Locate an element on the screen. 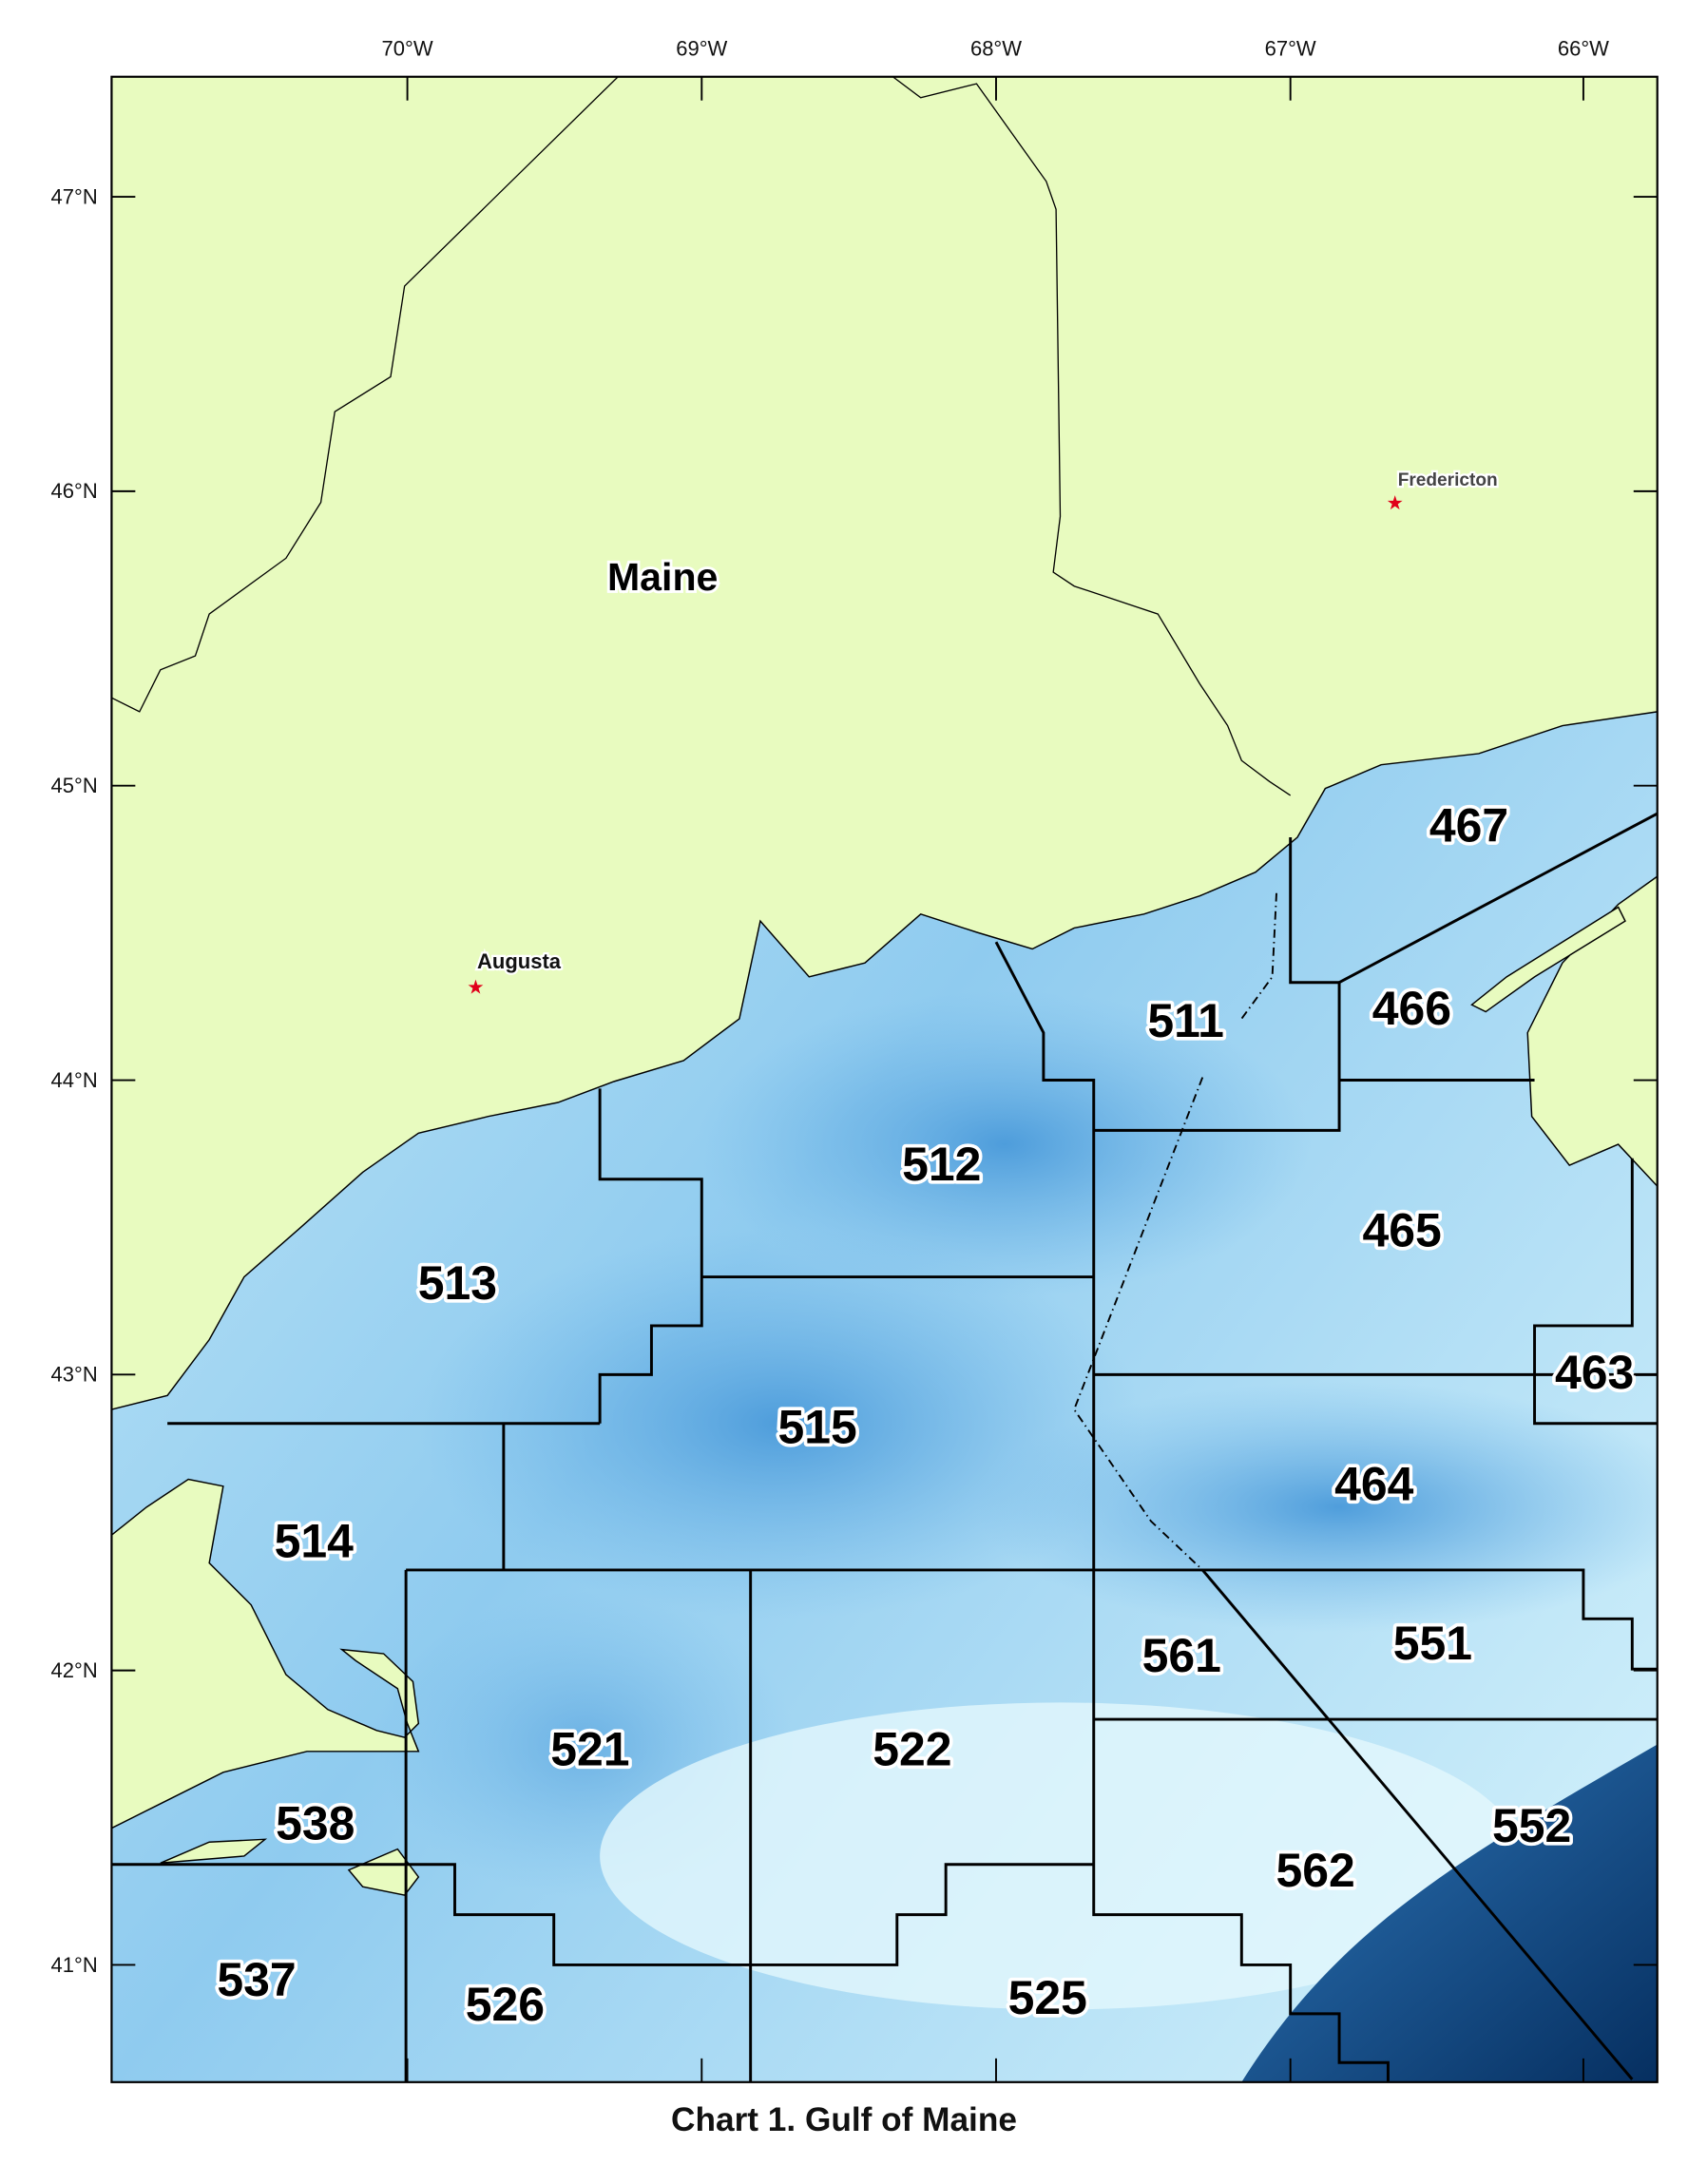 The height and width of the screenshot is (2184, 1688). chart-caption: Chart 1. Gulf of Maine is located at coordinates (844, 2119).